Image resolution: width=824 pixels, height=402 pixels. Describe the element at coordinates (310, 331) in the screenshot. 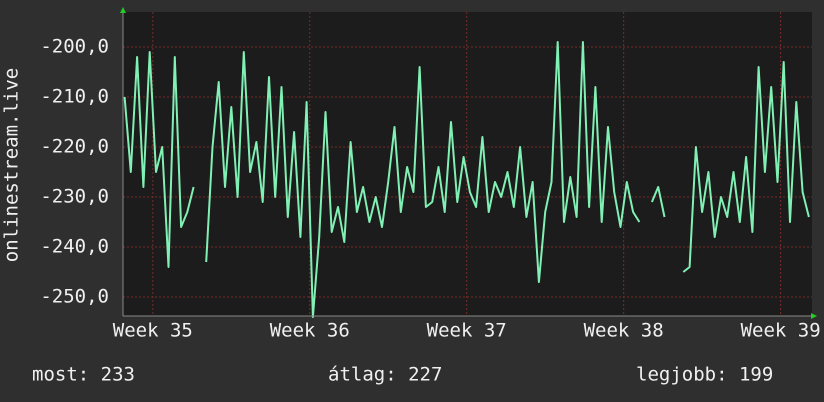

I see `x-tick-label: Week 36` at that location.